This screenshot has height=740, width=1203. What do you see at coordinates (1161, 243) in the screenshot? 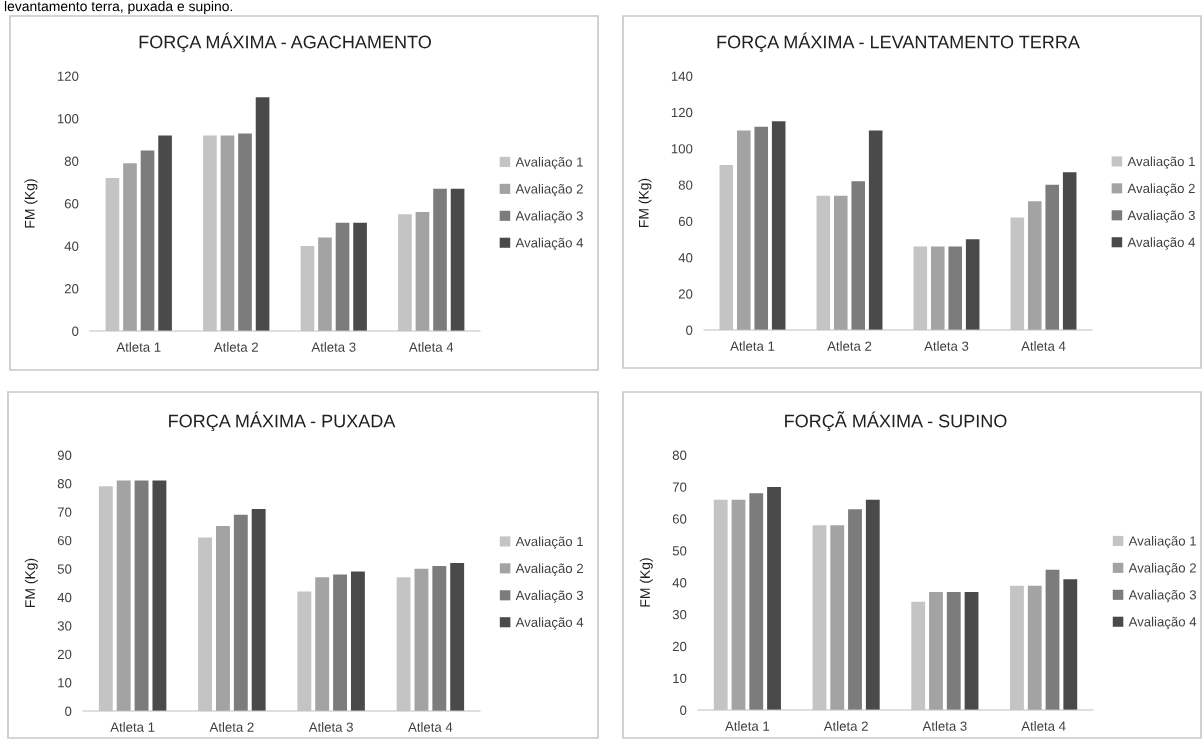
I see `legend-label: Avaliação 4` at bounding box center [1161, 243].